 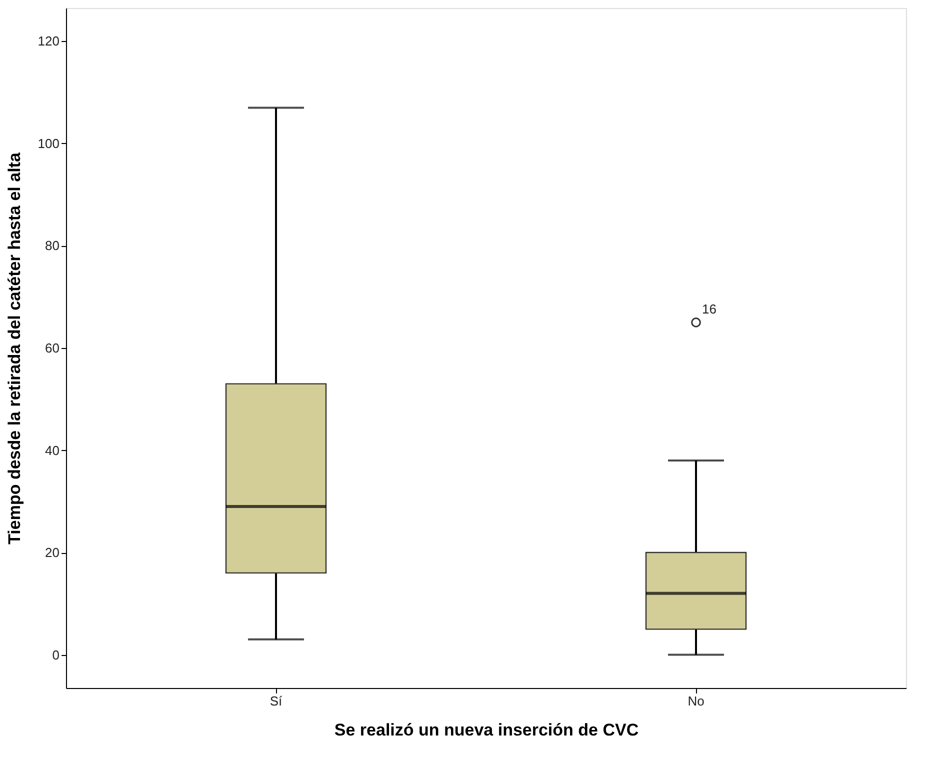 I want to click on y-tick-label: 0, so click(x=56, y=654).